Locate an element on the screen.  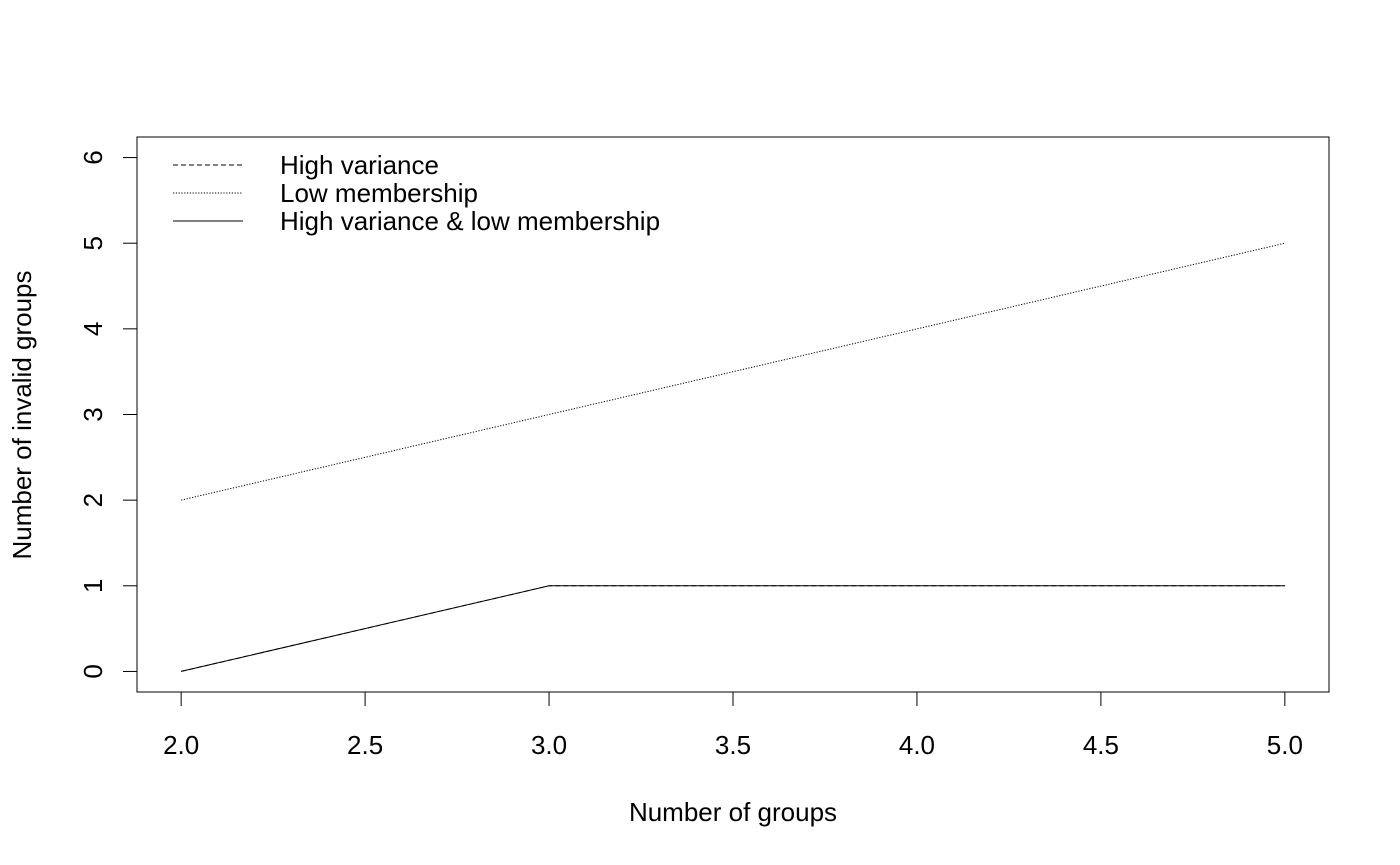
y-axis: 0 1 2 3 4 5 6 is located at coordinates (108, 414).